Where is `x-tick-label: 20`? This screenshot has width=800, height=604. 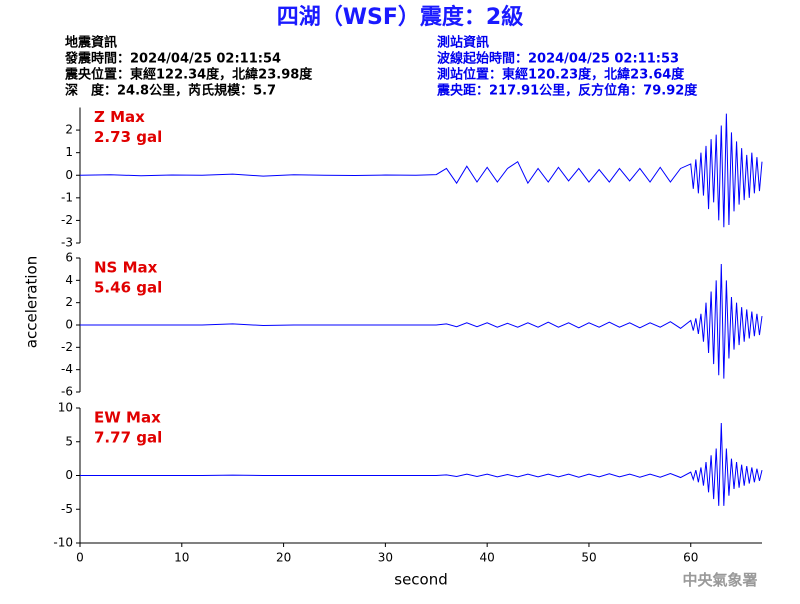
x-tick-label: 20 is located at coordinates (283, 558).